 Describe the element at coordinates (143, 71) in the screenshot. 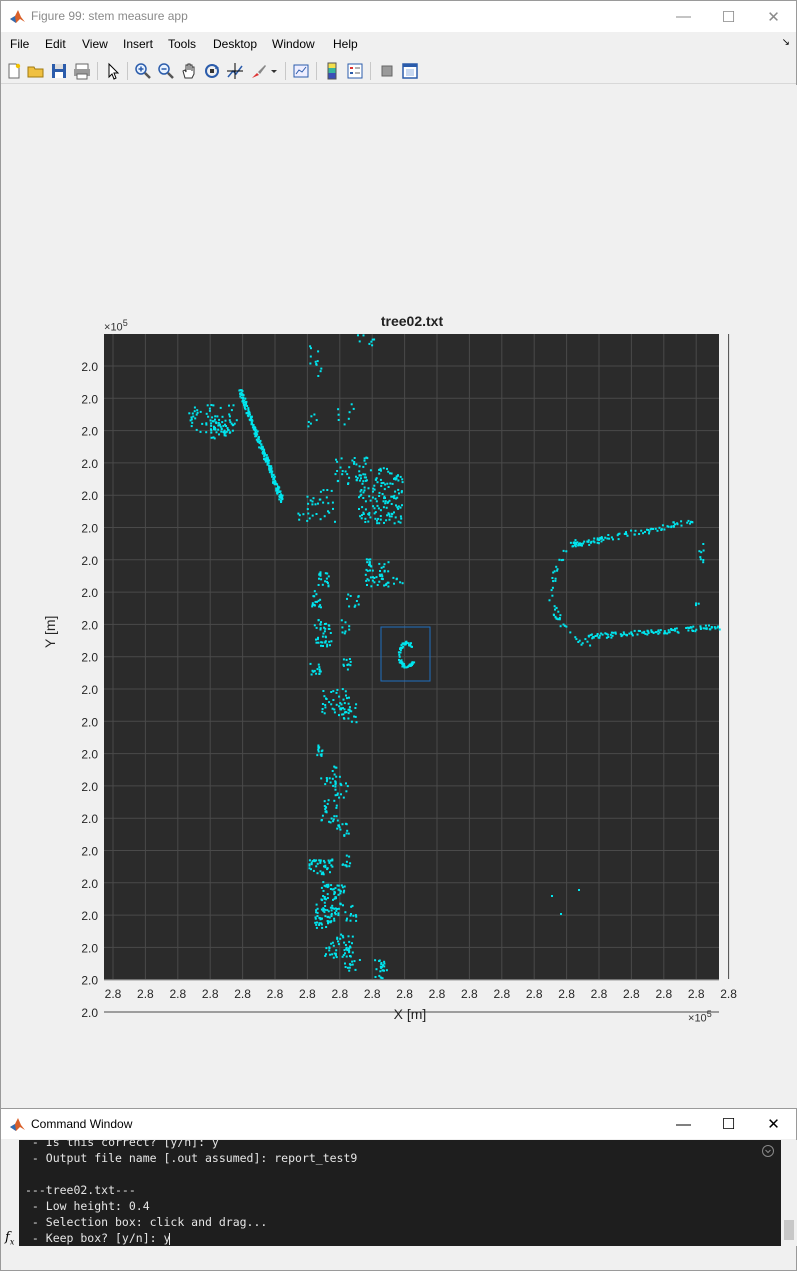

I see `zoom-in-icon` at that location.